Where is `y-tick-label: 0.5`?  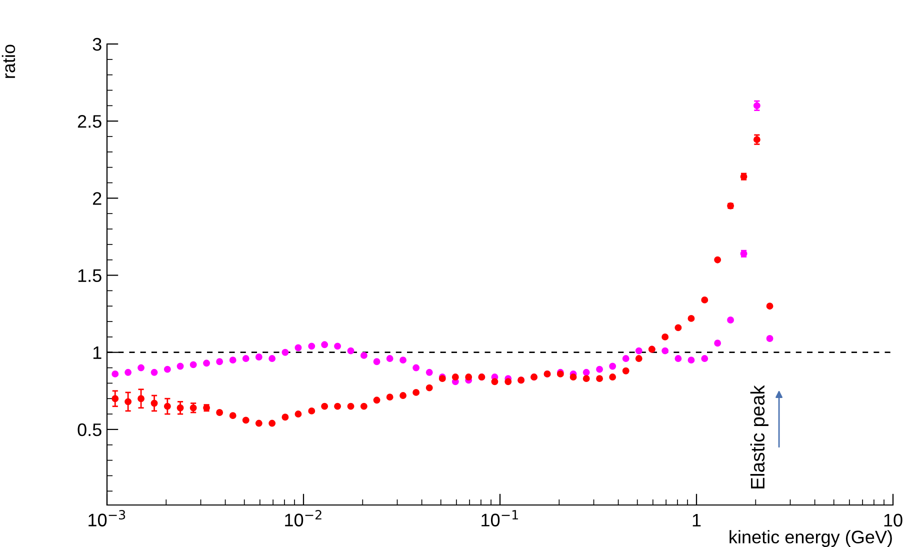
y-tick-label: 0.5 is located at coordinates (90, 429).